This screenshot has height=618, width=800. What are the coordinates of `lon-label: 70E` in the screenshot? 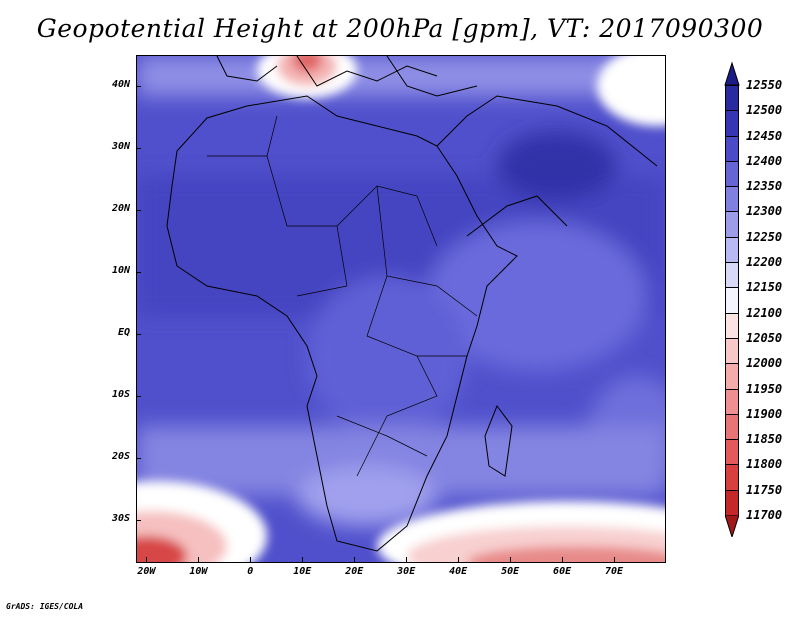 It's located at (614, 571).